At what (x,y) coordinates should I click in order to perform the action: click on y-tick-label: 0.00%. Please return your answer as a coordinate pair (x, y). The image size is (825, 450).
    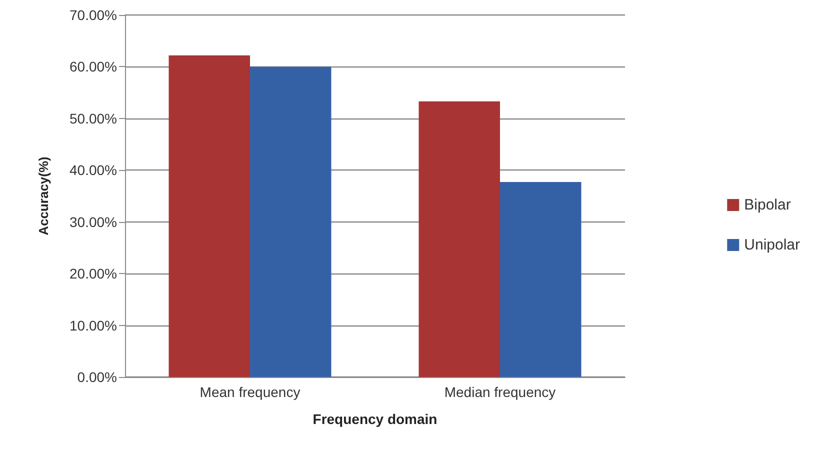
    Looking at the image, I should click on (97, 377).